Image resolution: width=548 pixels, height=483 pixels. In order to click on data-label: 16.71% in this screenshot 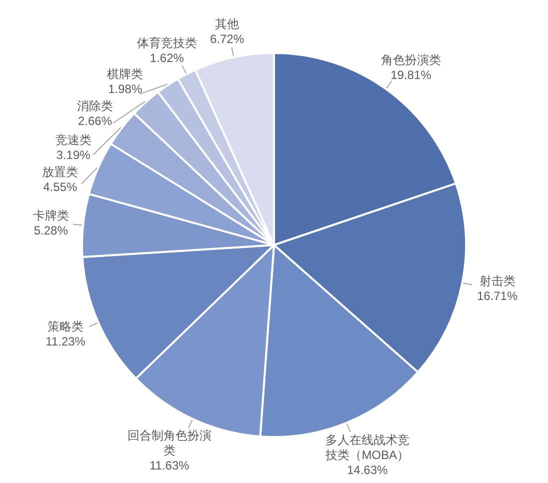, I will do `click(497, 296)`.